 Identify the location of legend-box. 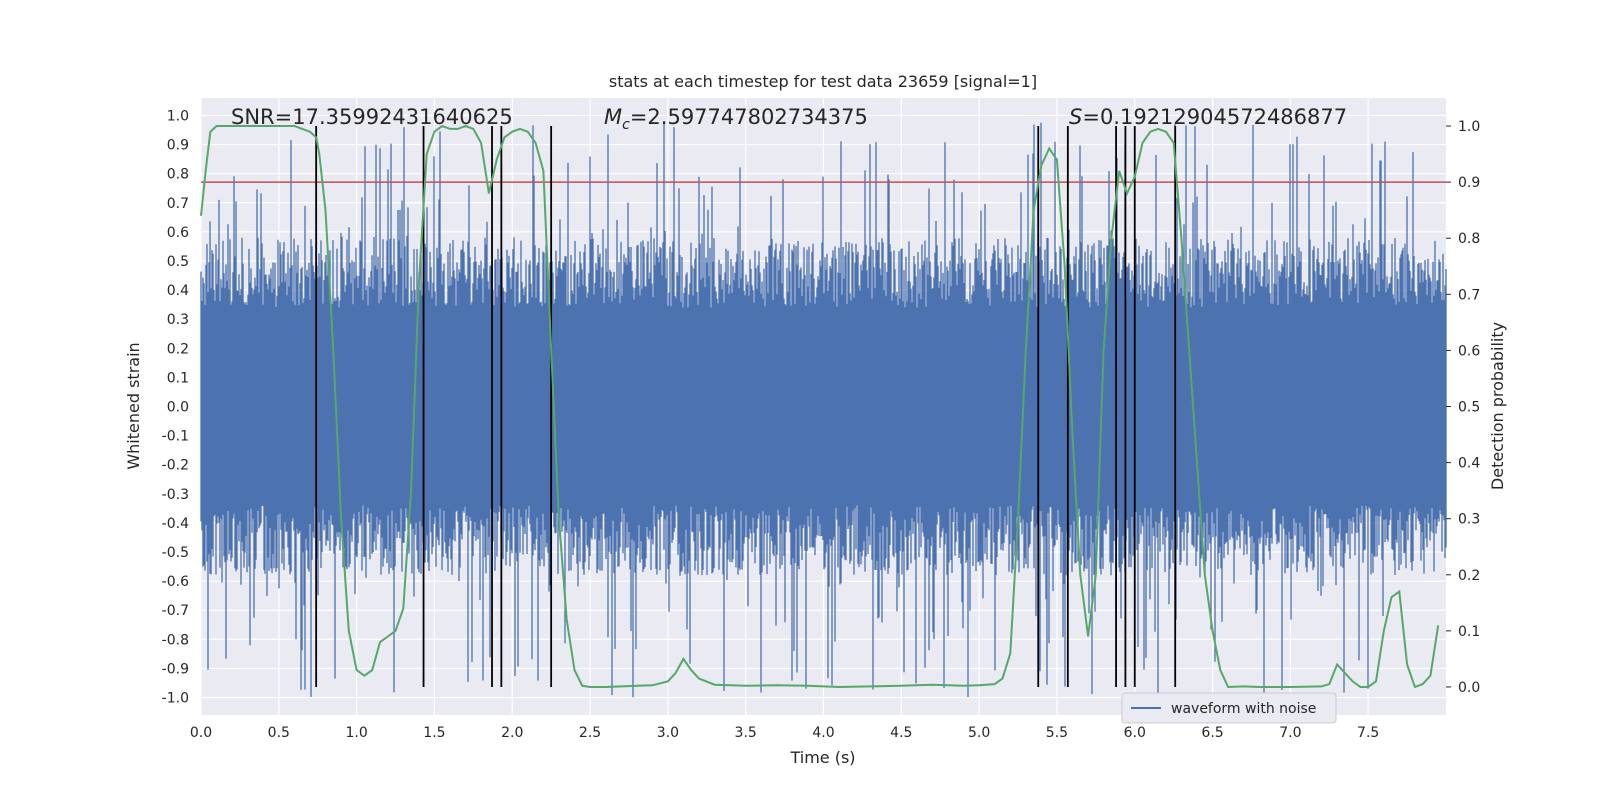
(1229, 708).